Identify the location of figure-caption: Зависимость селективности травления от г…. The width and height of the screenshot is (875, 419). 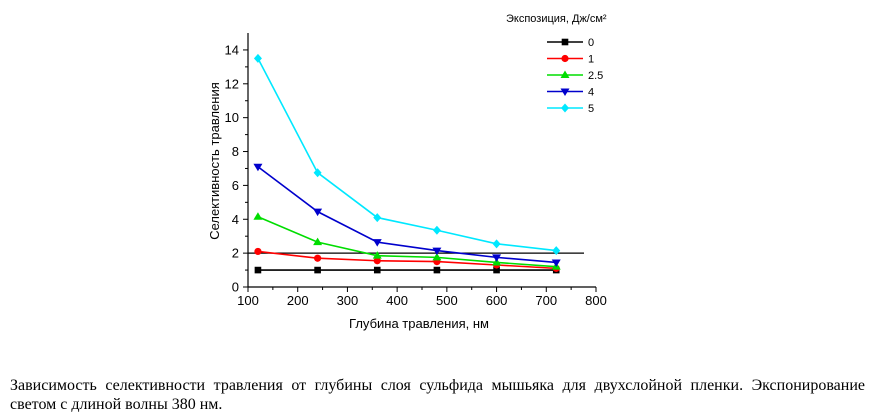
(437, 395).